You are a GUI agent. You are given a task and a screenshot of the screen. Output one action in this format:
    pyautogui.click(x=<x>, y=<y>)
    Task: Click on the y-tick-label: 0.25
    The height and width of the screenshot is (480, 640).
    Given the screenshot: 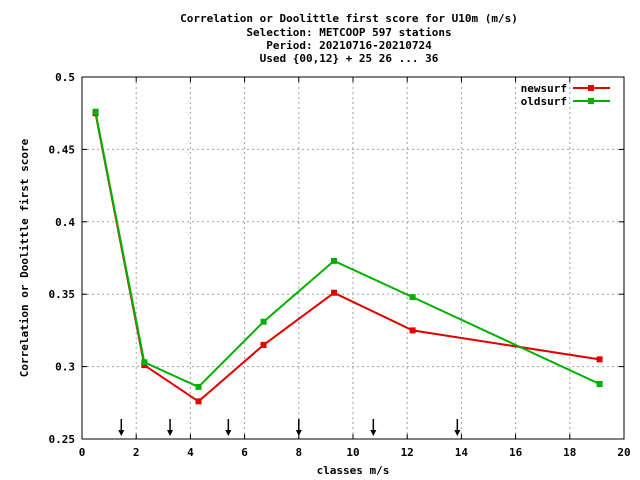 What is the action you would take?
    pyautogui.click(x=62, y=439)
    